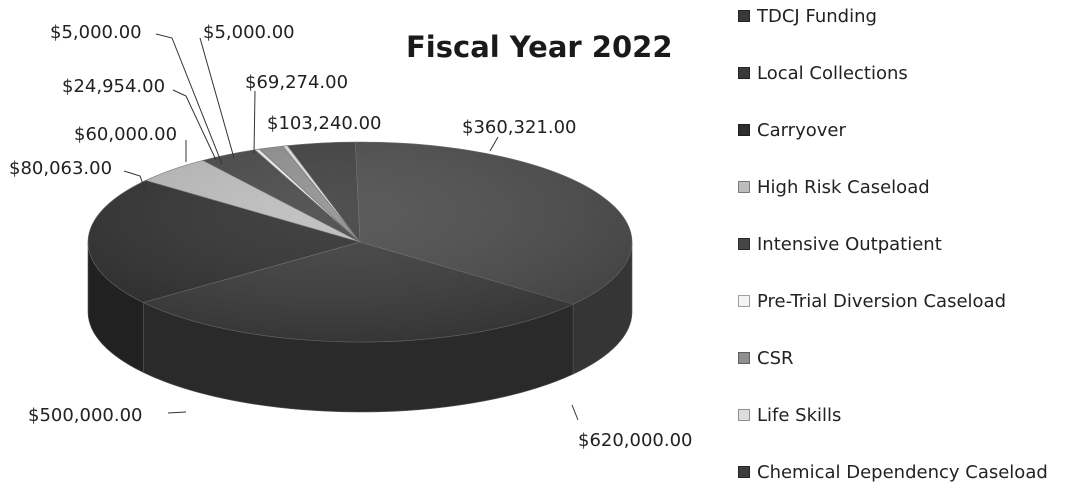 The width and height of the screenshot is (1087, 492). I want to click on data-label-pre-trial-diversion-caseload: $5,000.00, so click(96, 32).